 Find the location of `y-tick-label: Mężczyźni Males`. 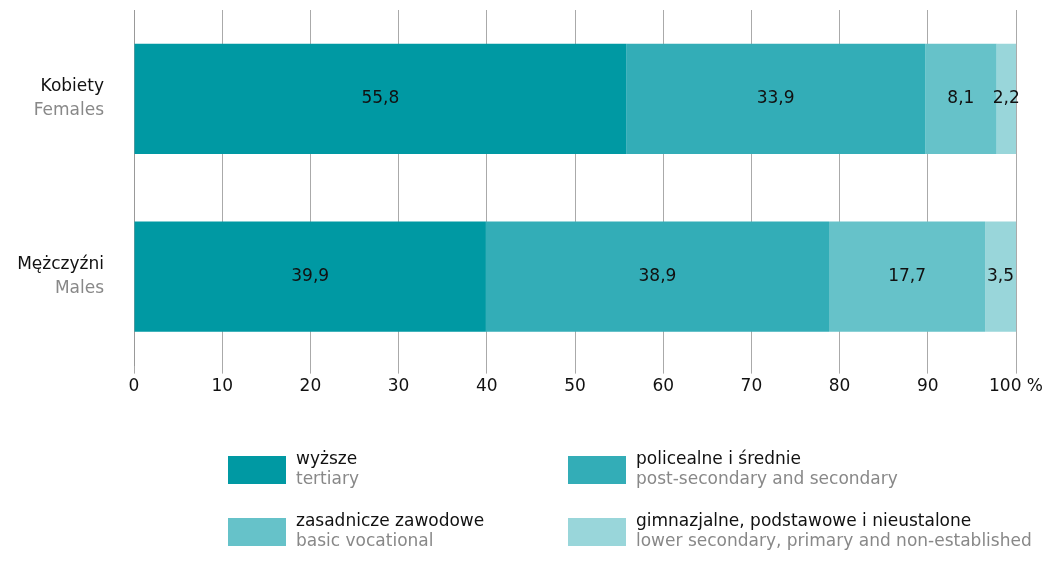

y-tick-label: Mężczyźni Males is located at coordinates (61, 275).